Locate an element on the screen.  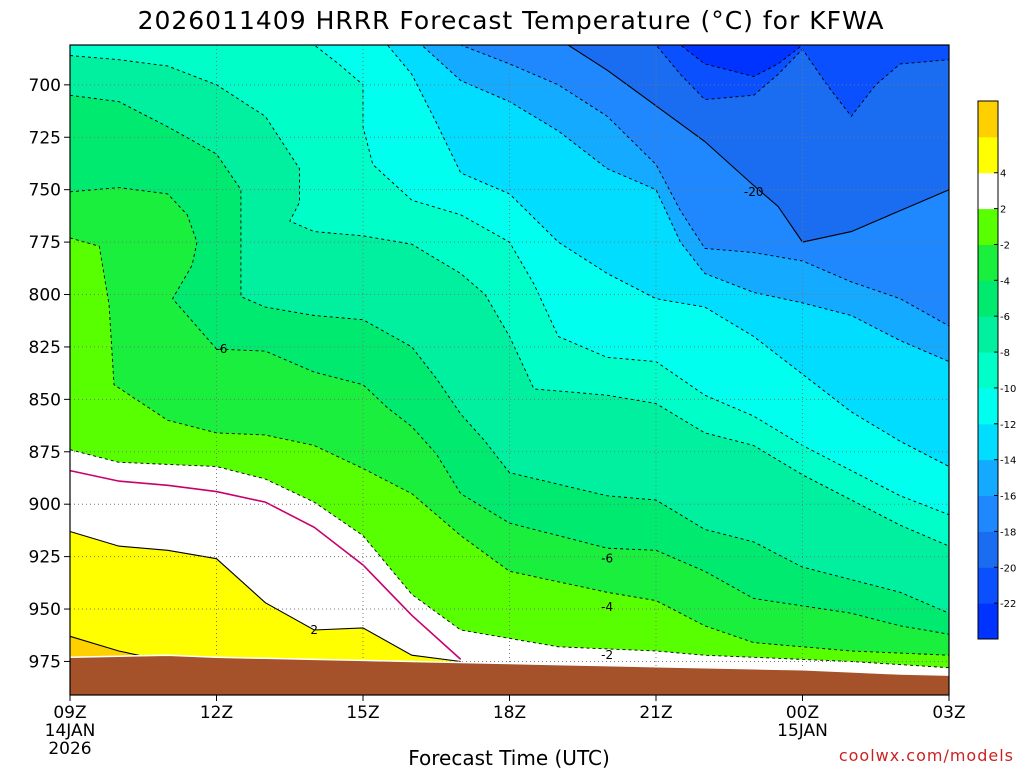
x-tick-label: 21Z is located at coordinates (655, 713).